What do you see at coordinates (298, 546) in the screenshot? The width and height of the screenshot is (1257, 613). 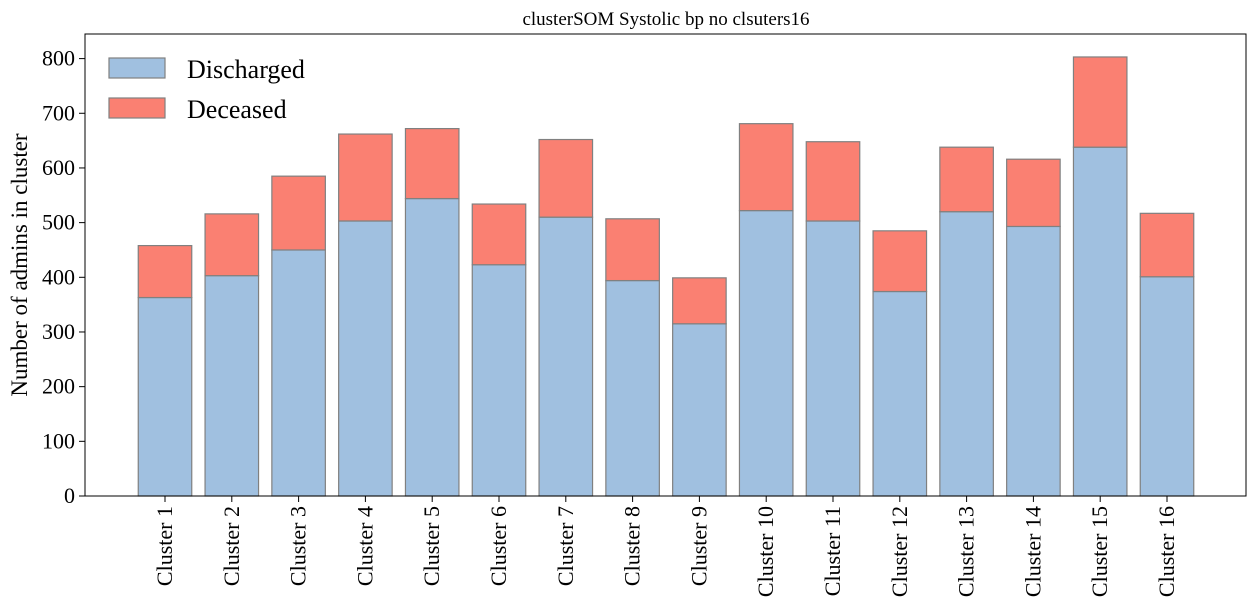 I see `x-tick-label-cluster-3: Cluster 3` at bounding box center [298, 546].